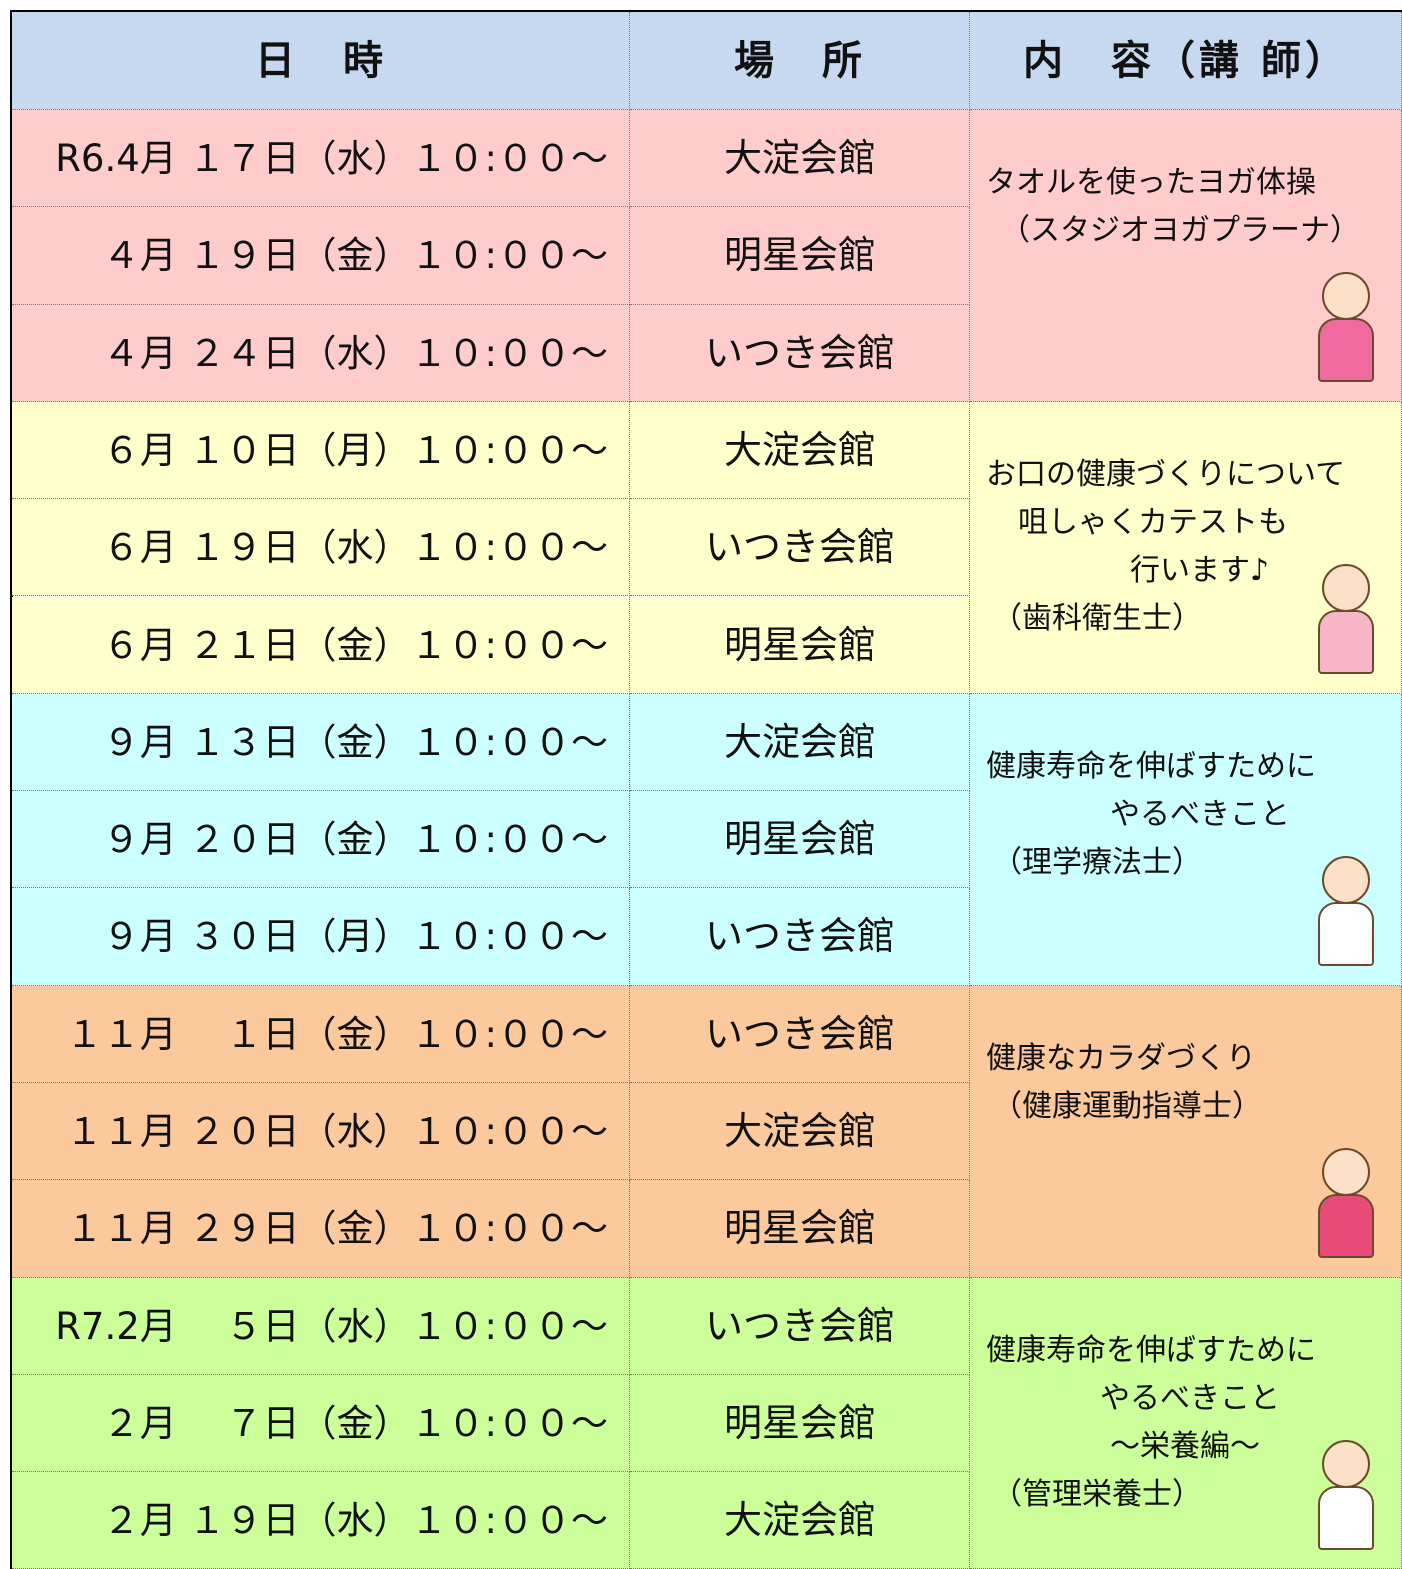 Image resolution: width=1402 pixels, height=1569 pixels. I want to click on date-text: ９月 ２０日（金）１０:００～, so click(355, 840).